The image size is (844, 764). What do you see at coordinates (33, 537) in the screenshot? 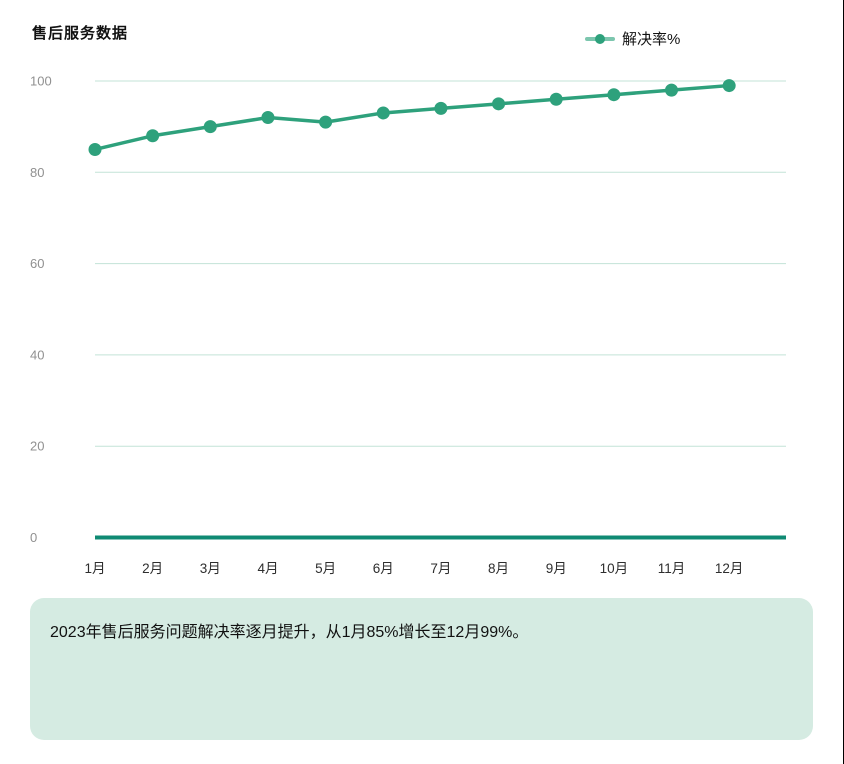
I see `y-tick-label: 0` at bounding box center [33, 537].